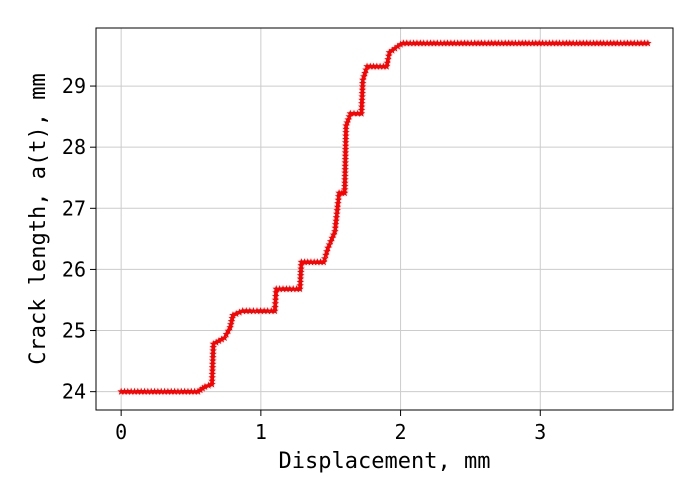  I want to click on y-tick-label: 27, so click(74, 208).